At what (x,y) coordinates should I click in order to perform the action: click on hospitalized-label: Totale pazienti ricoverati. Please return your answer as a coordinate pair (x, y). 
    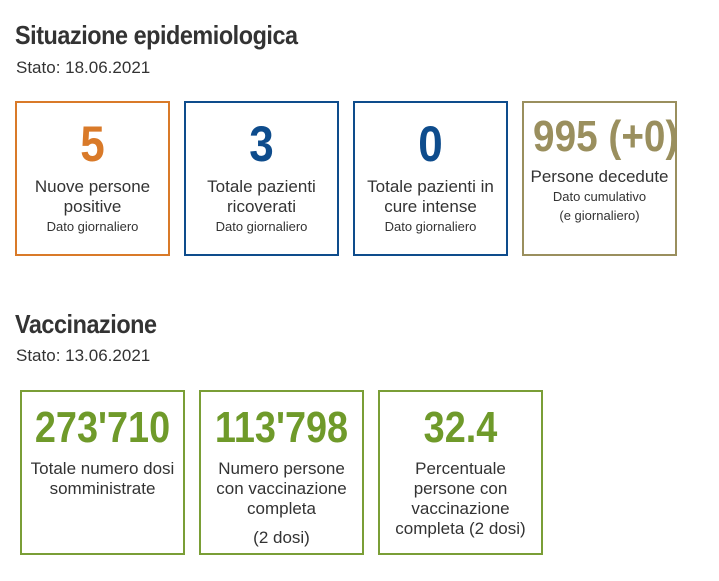
    Looking at the image, I should click on (261, 196).